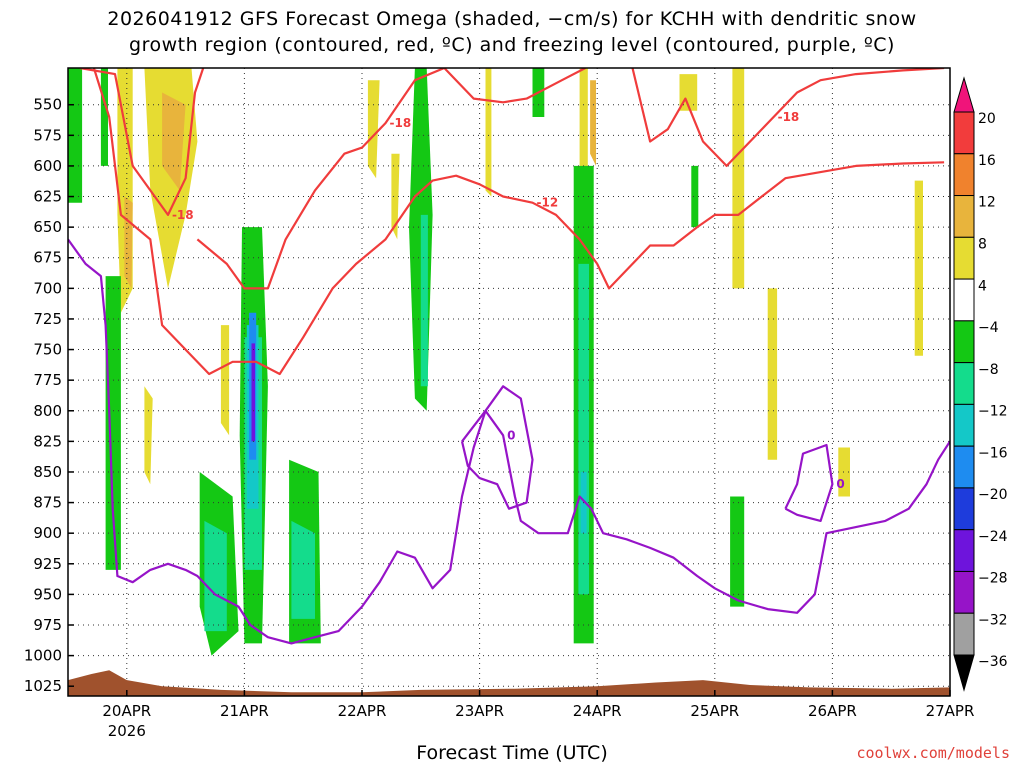 The height and width of the screenshot is (768, 1024). Describe the element at coordinates (47, 380) in the screenshot. I see `y-tick-label-775: 775` at that location.